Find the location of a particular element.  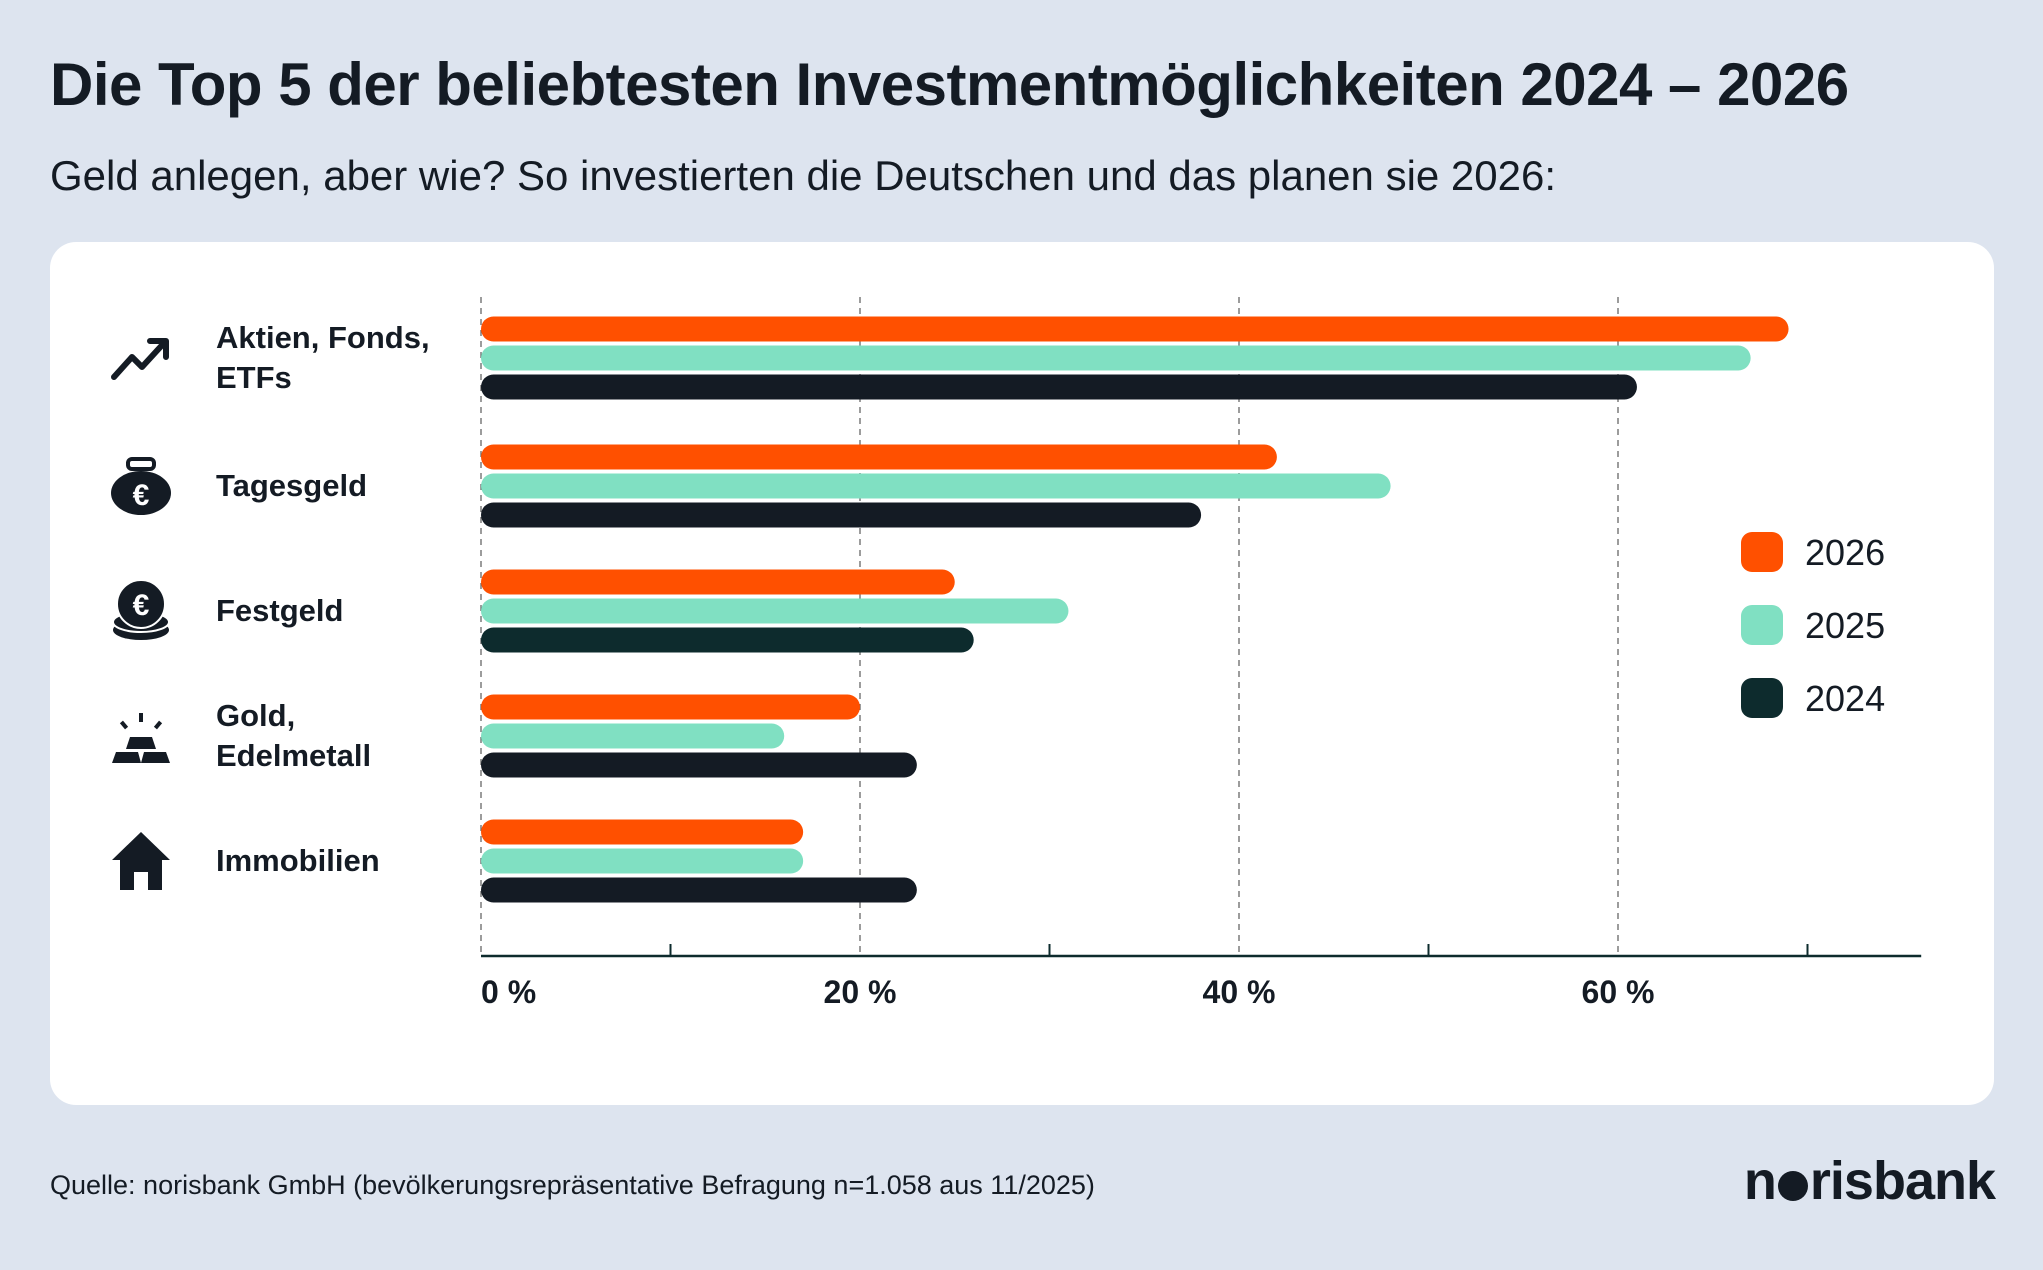

norisbank-logo: n risbank is located at coordinates (1869, 1181).